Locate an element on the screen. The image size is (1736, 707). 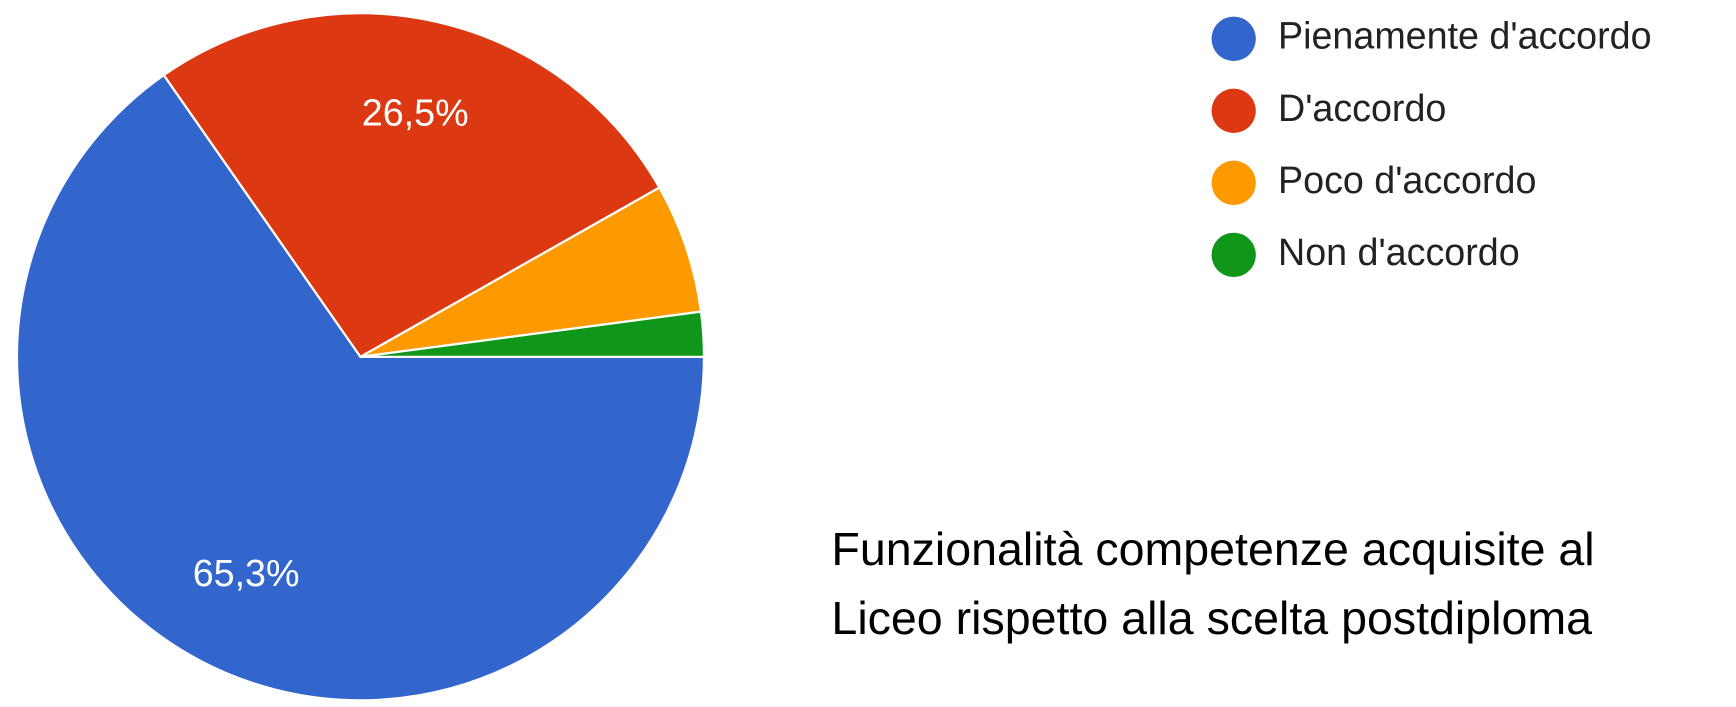
legend-label: D'accordo is located at coordinates (1362, 108).